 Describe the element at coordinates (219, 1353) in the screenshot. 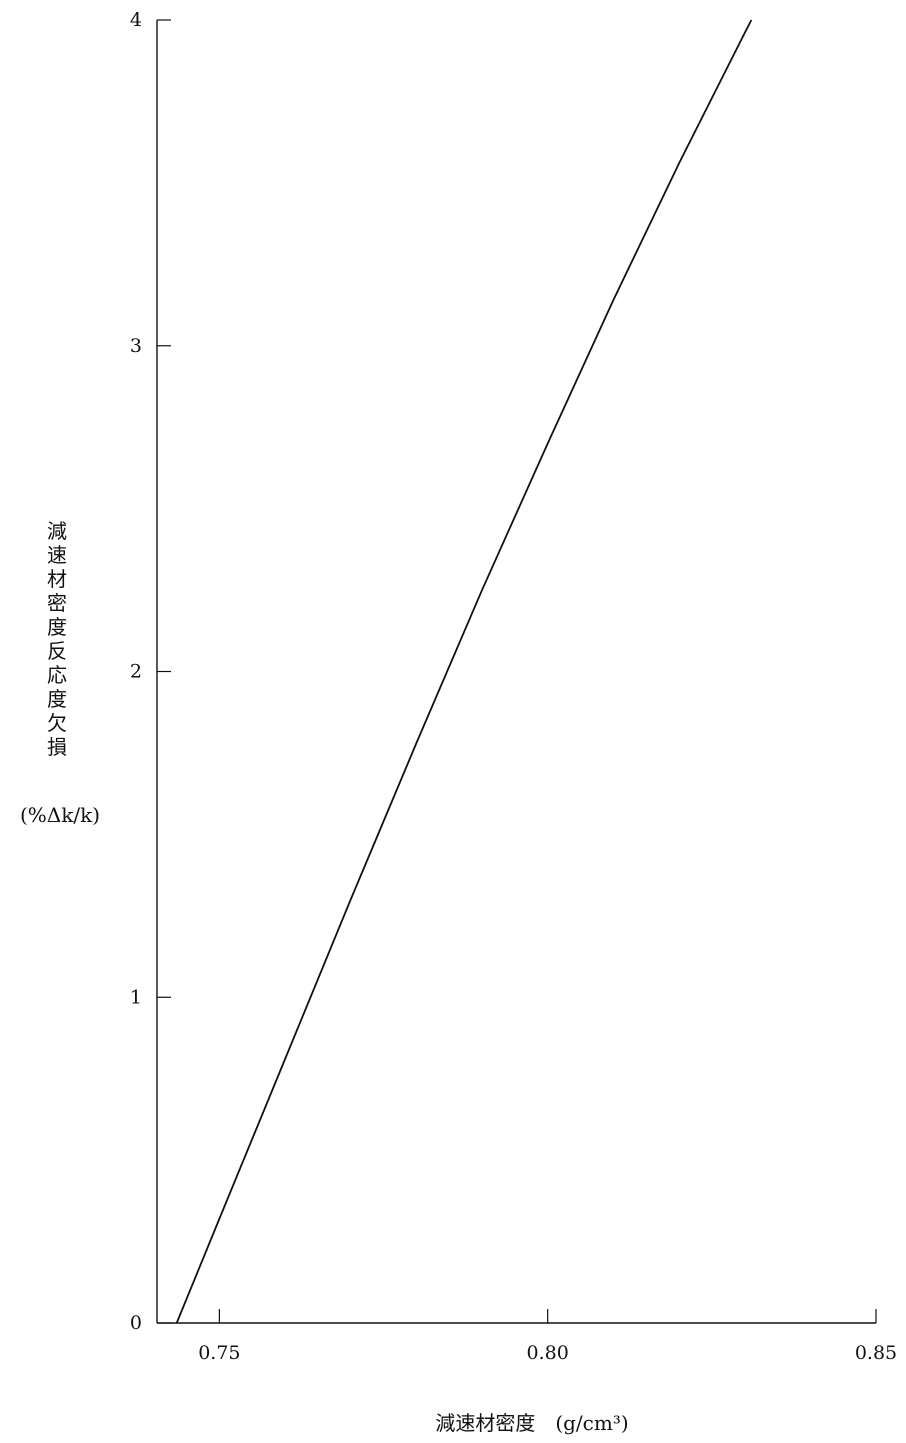

I see `x-tick-label-0: 0.75` at that location.